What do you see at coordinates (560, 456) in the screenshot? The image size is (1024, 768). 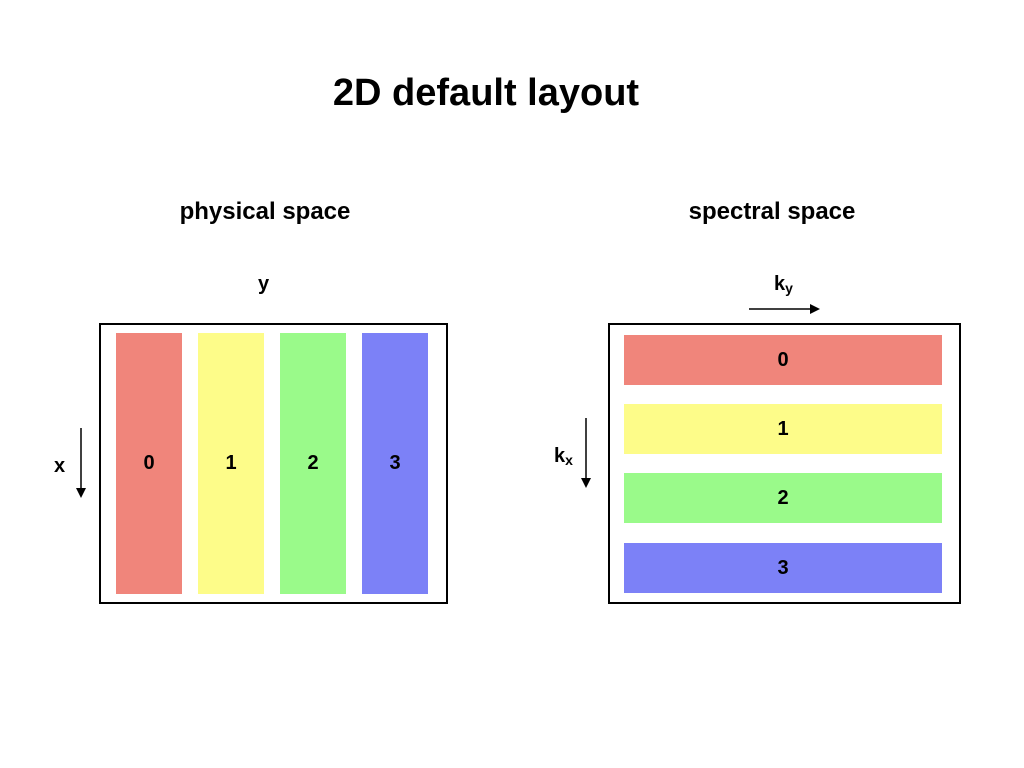 I see `kx-base: k` at bounding box center [560, 456].